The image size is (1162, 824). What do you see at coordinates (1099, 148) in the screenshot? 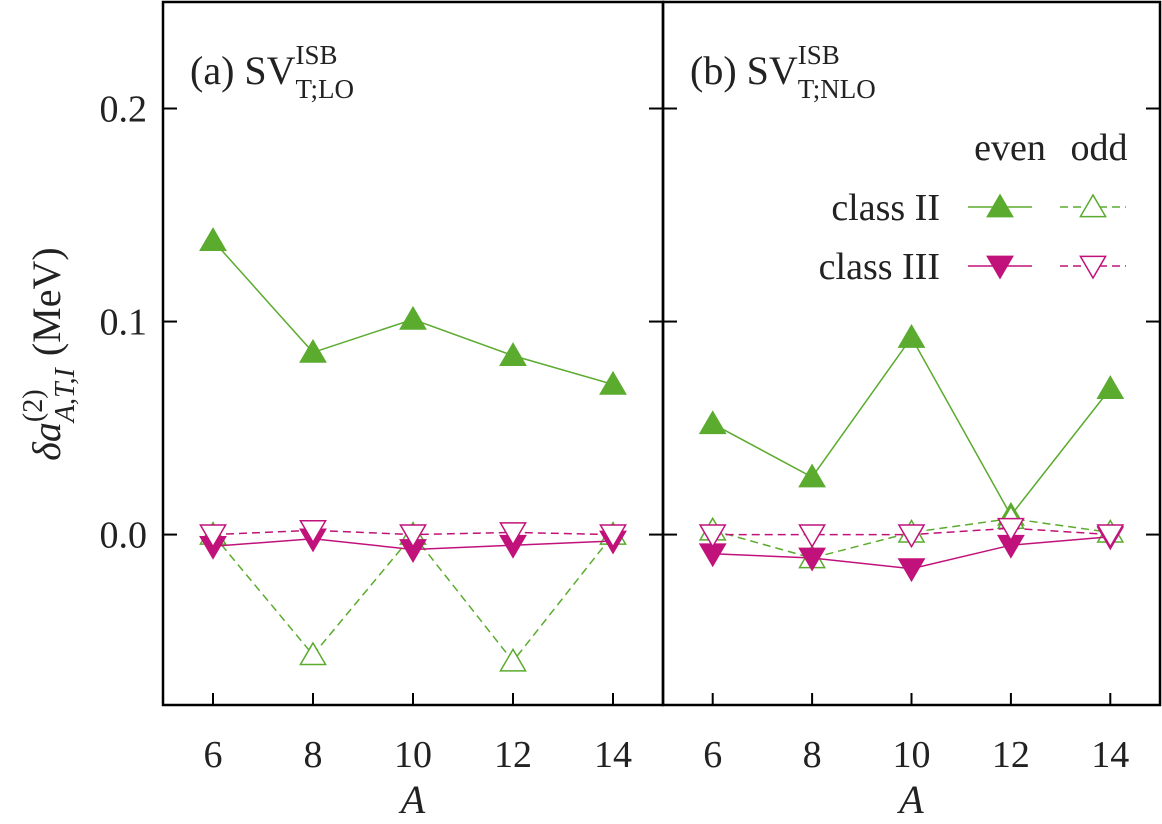
I see `legend-header: odd` at bounding box center [1099, 148].